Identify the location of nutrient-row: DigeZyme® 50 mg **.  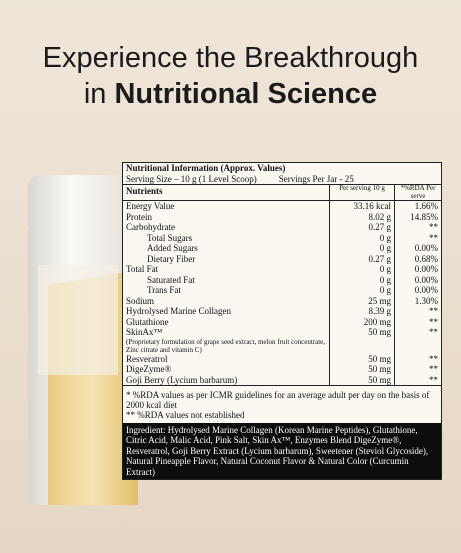
(282, 369).